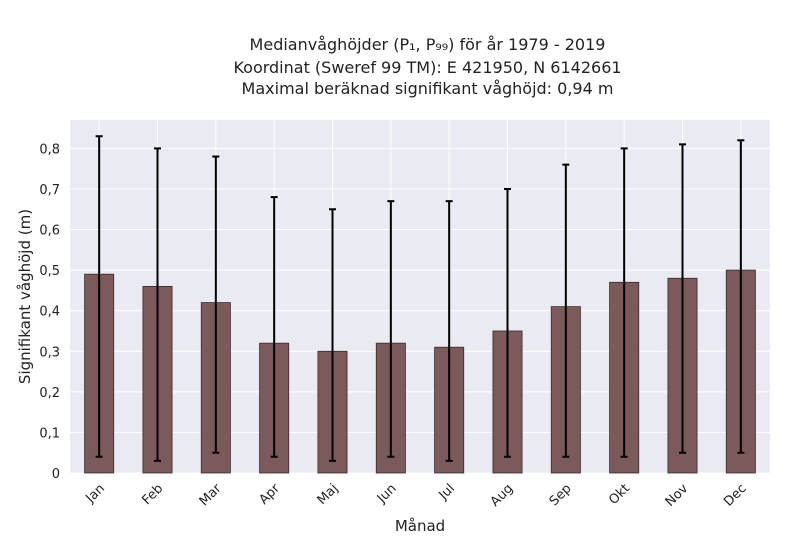 The width and height of the screenshot is (800, 550). Describe the element at coordinates (49, 352) in the screenshot. I see `y-tick-label: 0,3` at that location.